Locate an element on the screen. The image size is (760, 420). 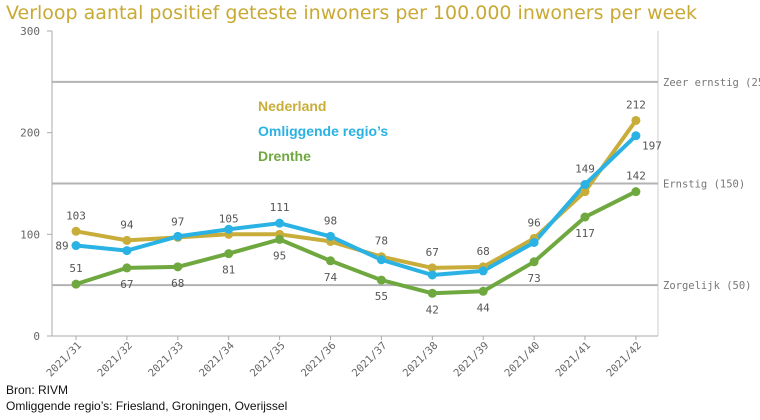
x-tick-label: 2021/32 is located at coordinates (115, 360).